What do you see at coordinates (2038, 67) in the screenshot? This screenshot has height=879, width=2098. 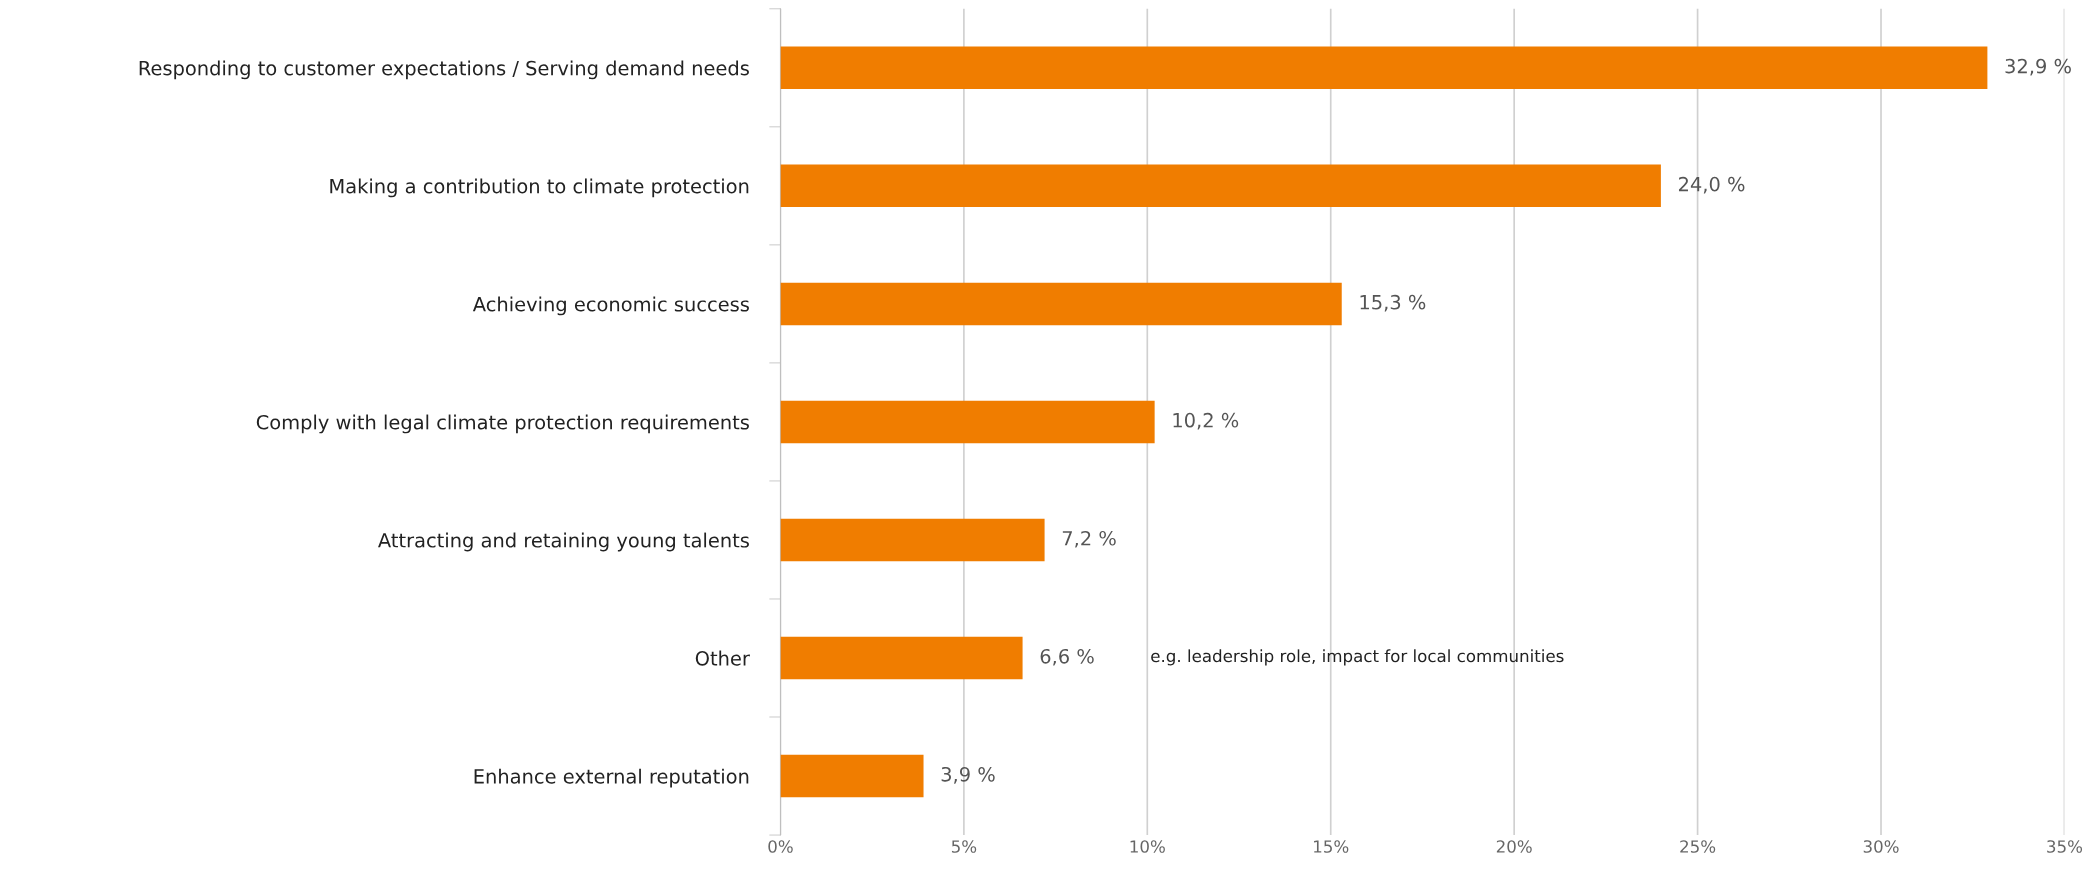 I see `data-label: 32,9 %` at bounding box center [2038, 67].